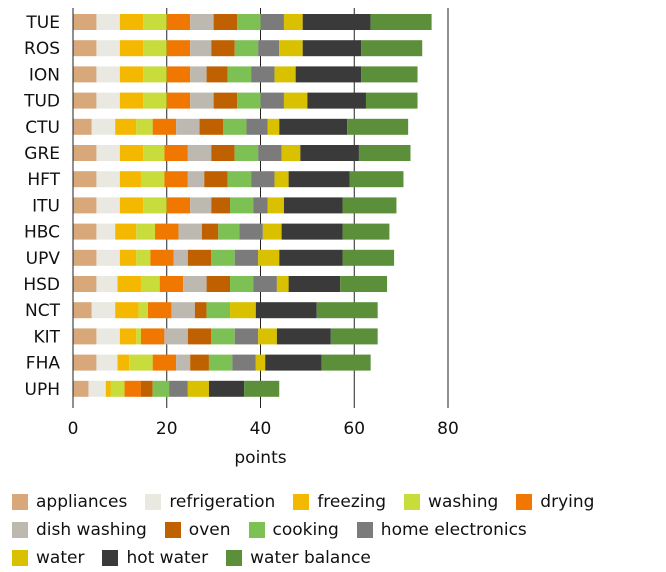  I want to click on legend-label: appliances, so click(82, 502).